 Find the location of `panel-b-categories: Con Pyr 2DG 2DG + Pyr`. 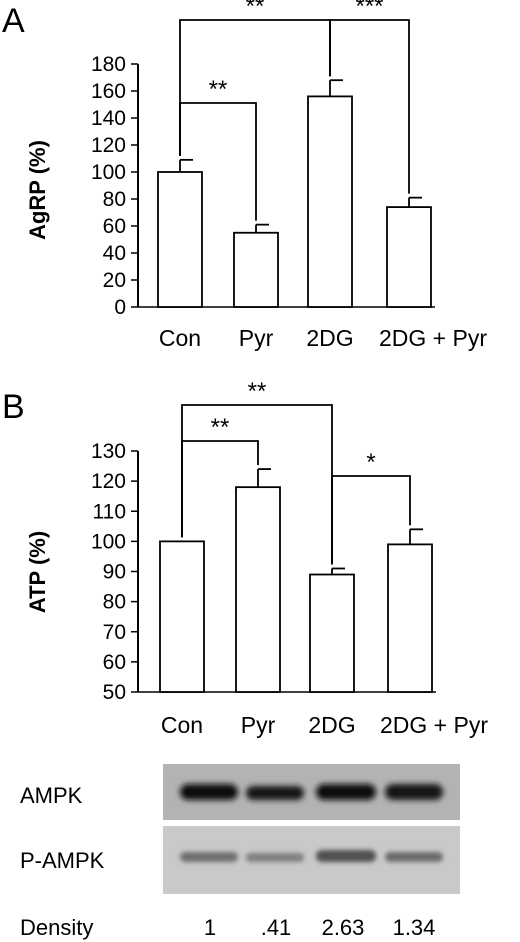

panel-b-categories: Con Pyr 2DG 2DG + Pyr is located at coordinates (324, 725).